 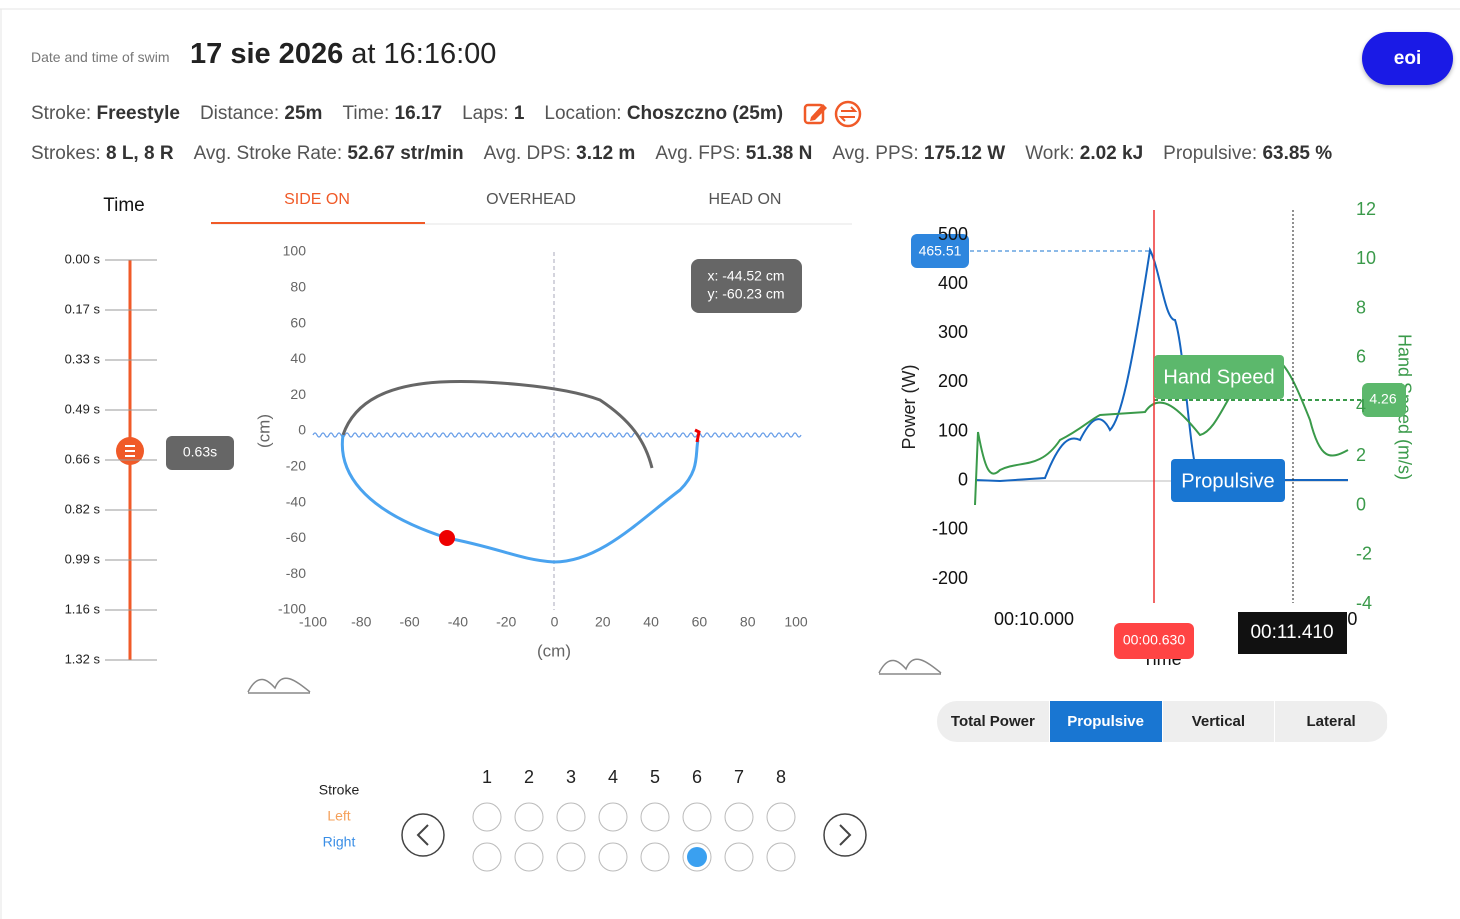 I want to click on stat-value: 175.12 W, so click(x=964, y=153).